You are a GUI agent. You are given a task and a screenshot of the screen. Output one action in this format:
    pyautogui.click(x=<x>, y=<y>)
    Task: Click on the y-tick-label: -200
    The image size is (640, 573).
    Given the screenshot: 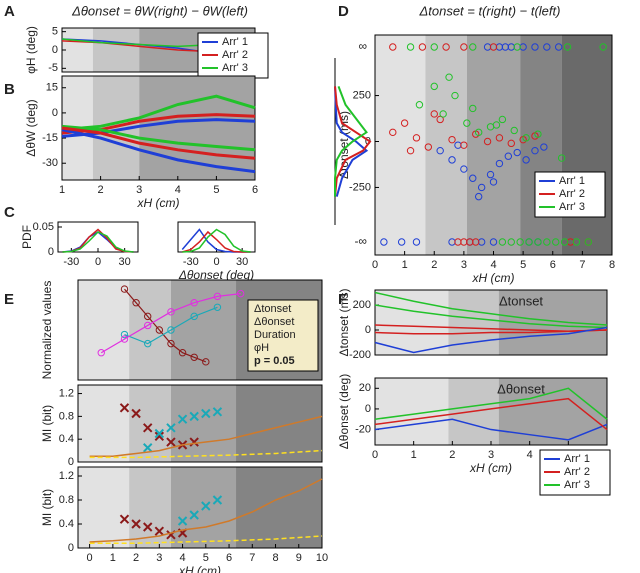 What is the action you would take?
    pyautogui.click(x=360, y=355)
    